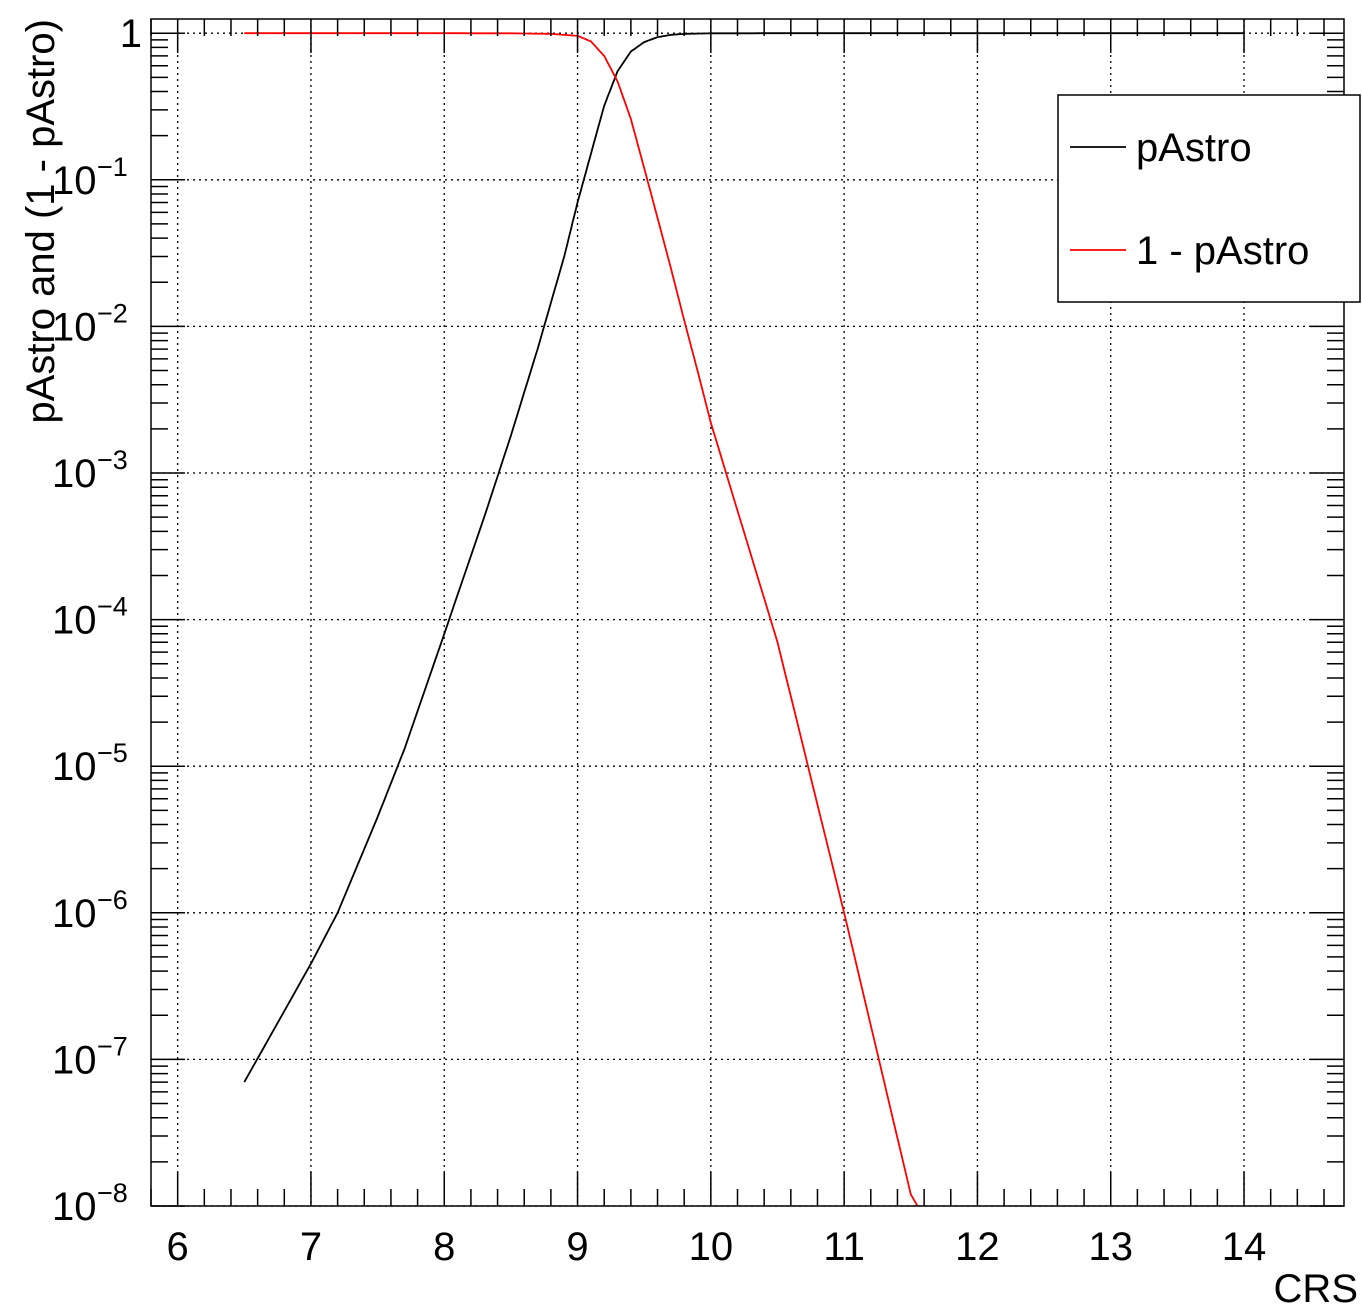 This screenshot has width=1362, height=1314. What do you see at coordinates (977, 1247) in the screenshot?
I see `x-tick-label: 12` at bounding box center [977, 1247].